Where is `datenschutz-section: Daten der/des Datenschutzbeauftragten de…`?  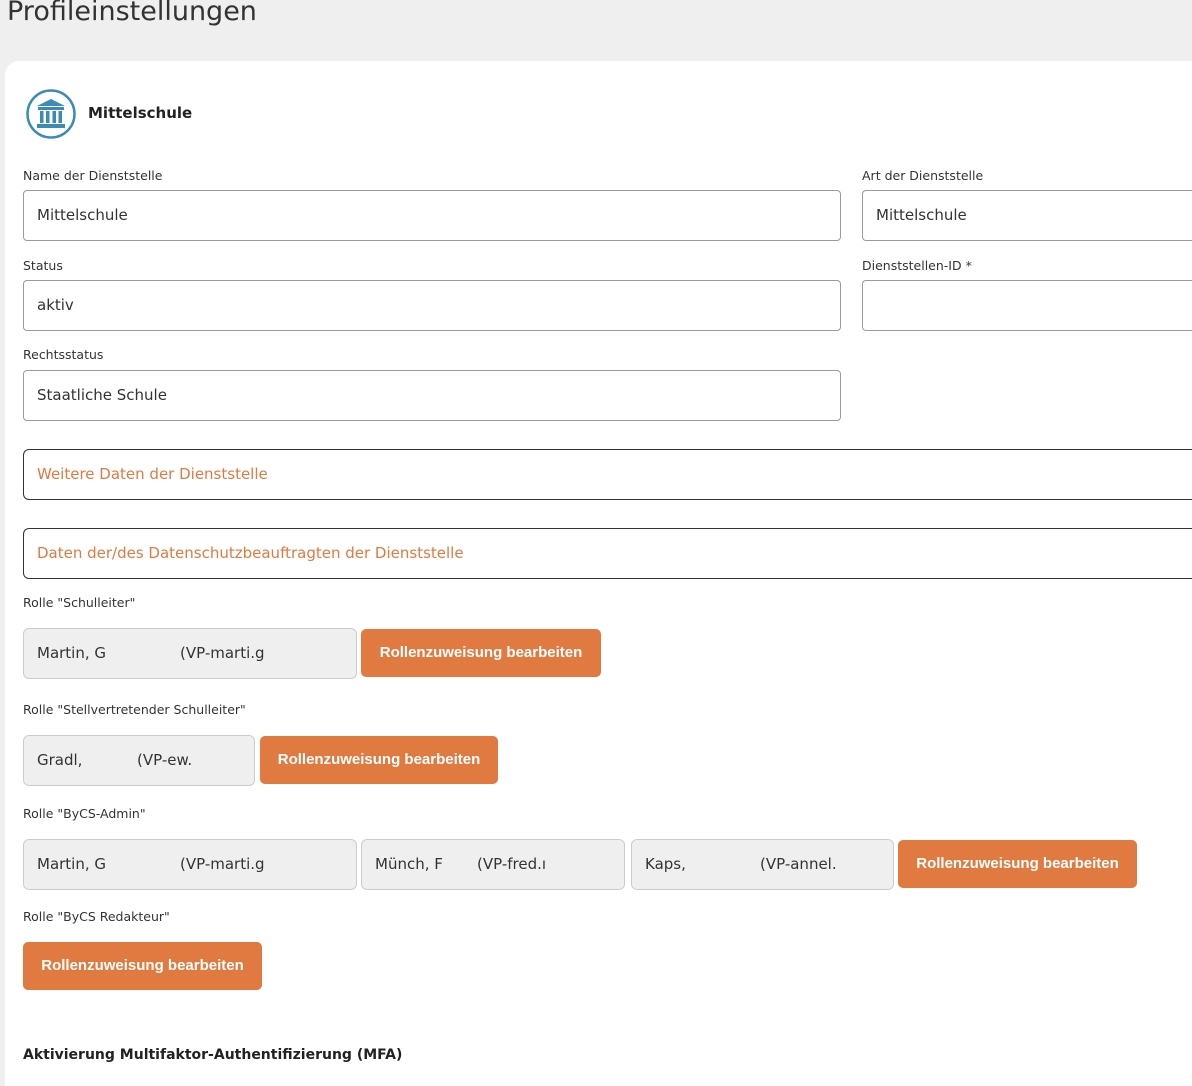 datenschutz-section: Daten der/des Datenschutzbeauftragten de… is located at coordinates (607, 553).